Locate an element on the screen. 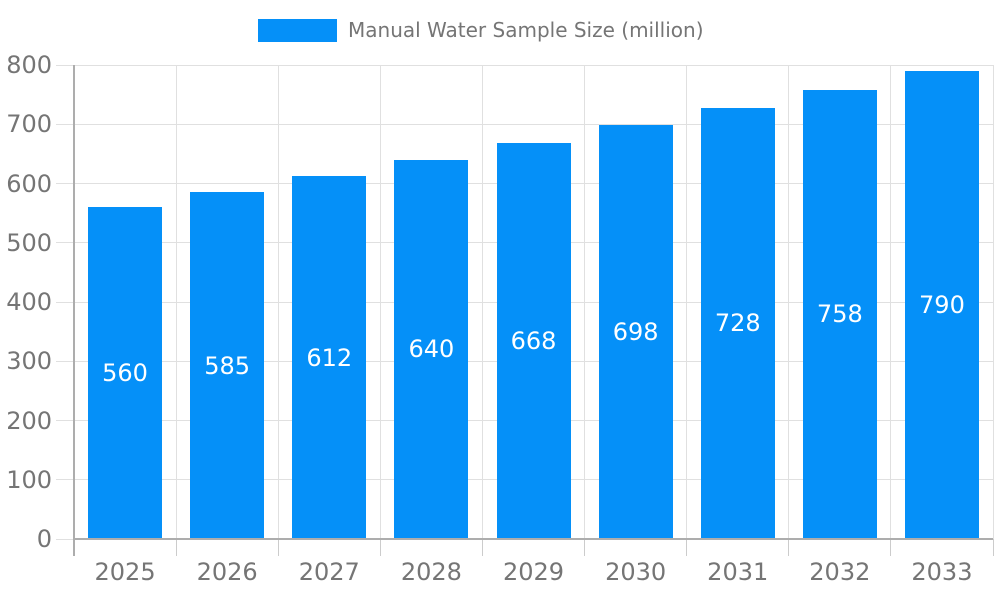  y-tick-label: 500 is located at coordinates (29, 242).